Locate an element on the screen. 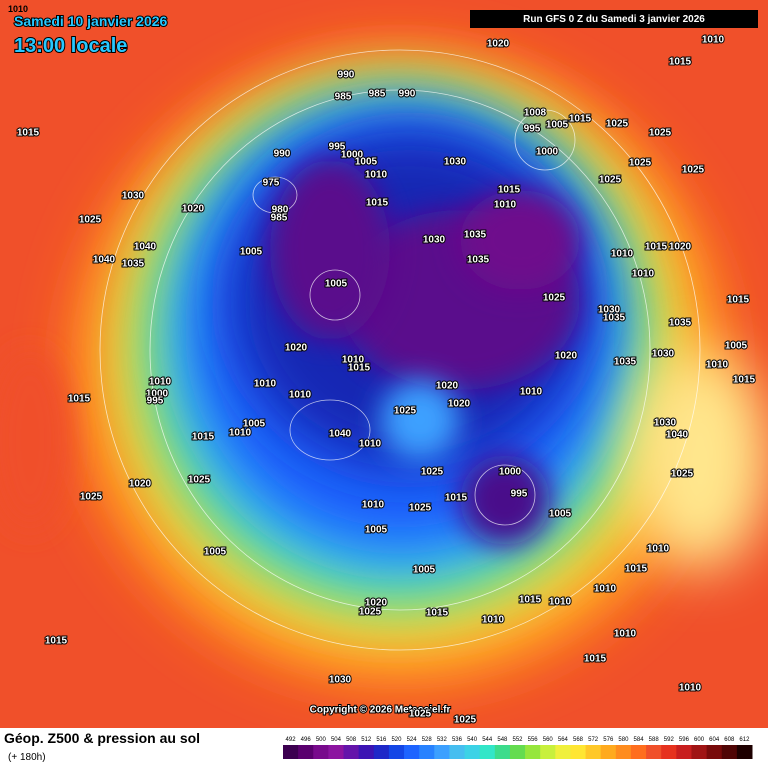 This screenshot has height=773, width=768. run-box is located at coordinates (614, 19).